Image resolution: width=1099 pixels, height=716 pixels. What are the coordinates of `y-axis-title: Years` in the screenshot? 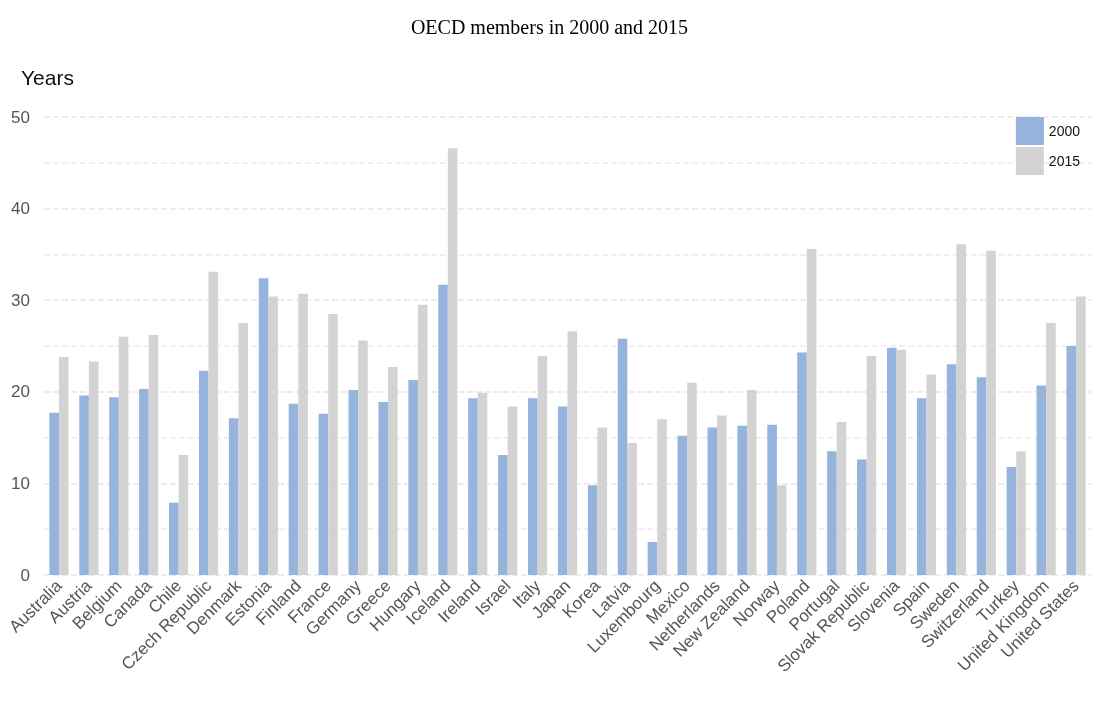 It's located at (47, 77).